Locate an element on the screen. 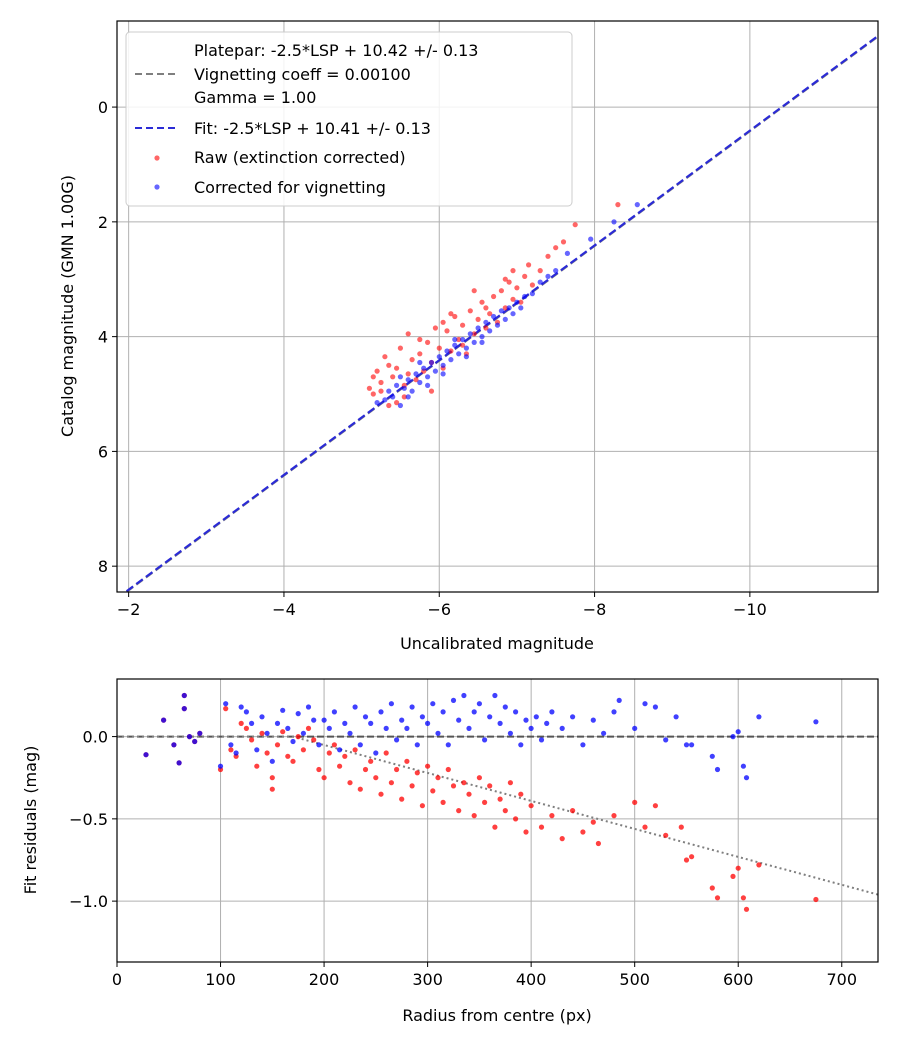 This screenshot has width=900, height=1050. bottom-y-axis-label: Fit residuals (mag) is located at coordinates (30, 820).